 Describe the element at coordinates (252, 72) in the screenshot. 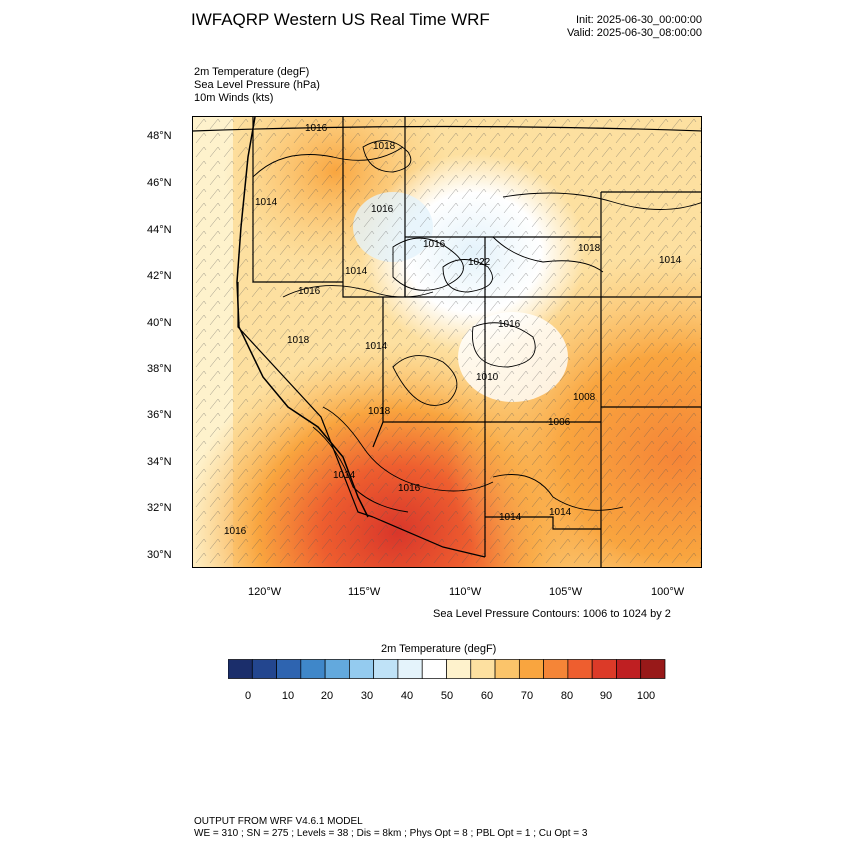

I see `field-temperature: 2m Temperature (degF)` at that location.